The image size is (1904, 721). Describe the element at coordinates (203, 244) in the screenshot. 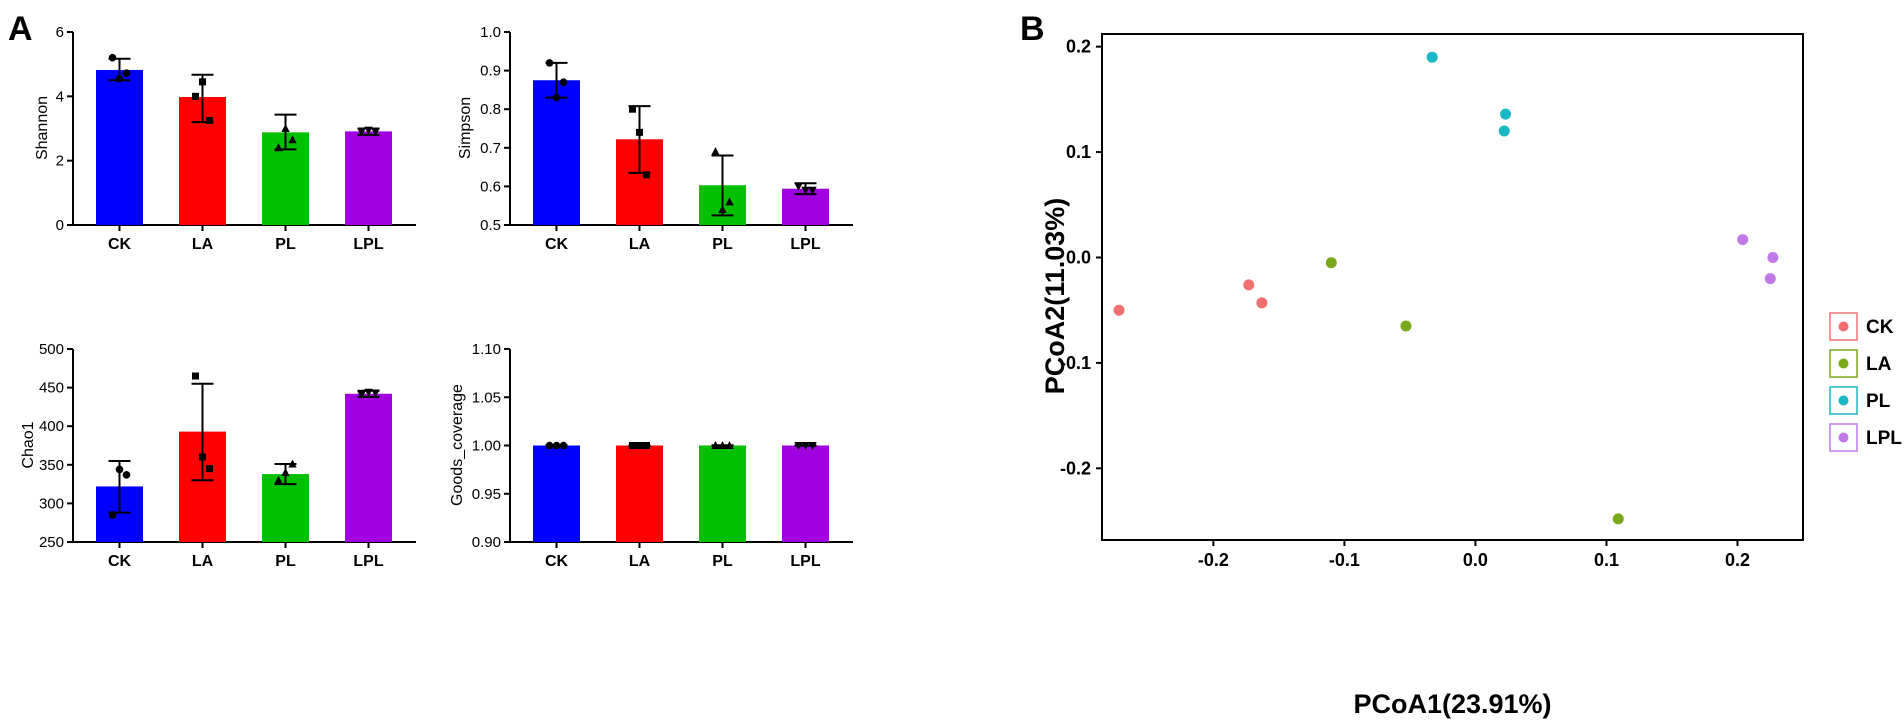

I see `shannon-xtick-label-la: LA` at that location.